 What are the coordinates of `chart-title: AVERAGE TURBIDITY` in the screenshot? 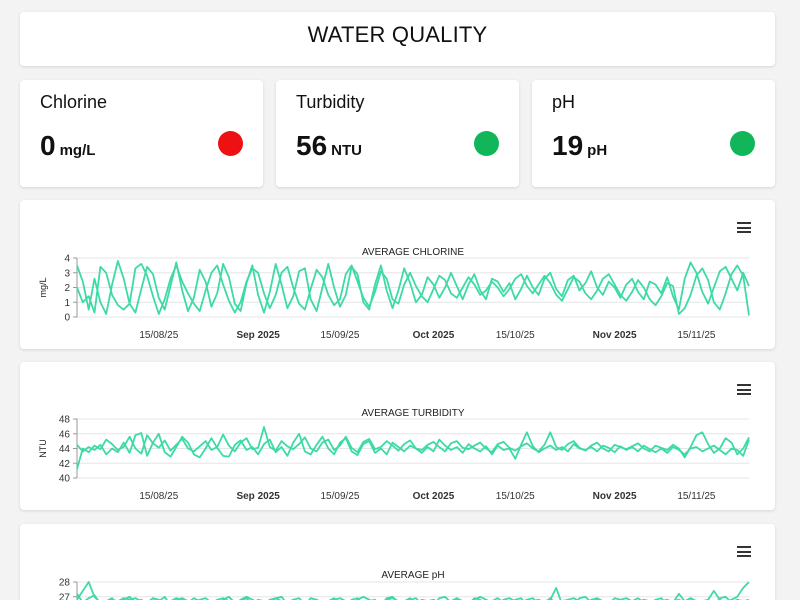 It's located at (413, 413).